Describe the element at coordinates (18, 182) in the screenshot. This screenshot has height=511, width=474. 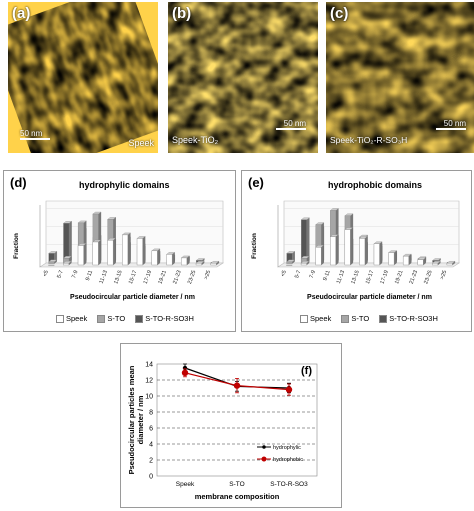
I see `panel-label-d: (d)` at that location.